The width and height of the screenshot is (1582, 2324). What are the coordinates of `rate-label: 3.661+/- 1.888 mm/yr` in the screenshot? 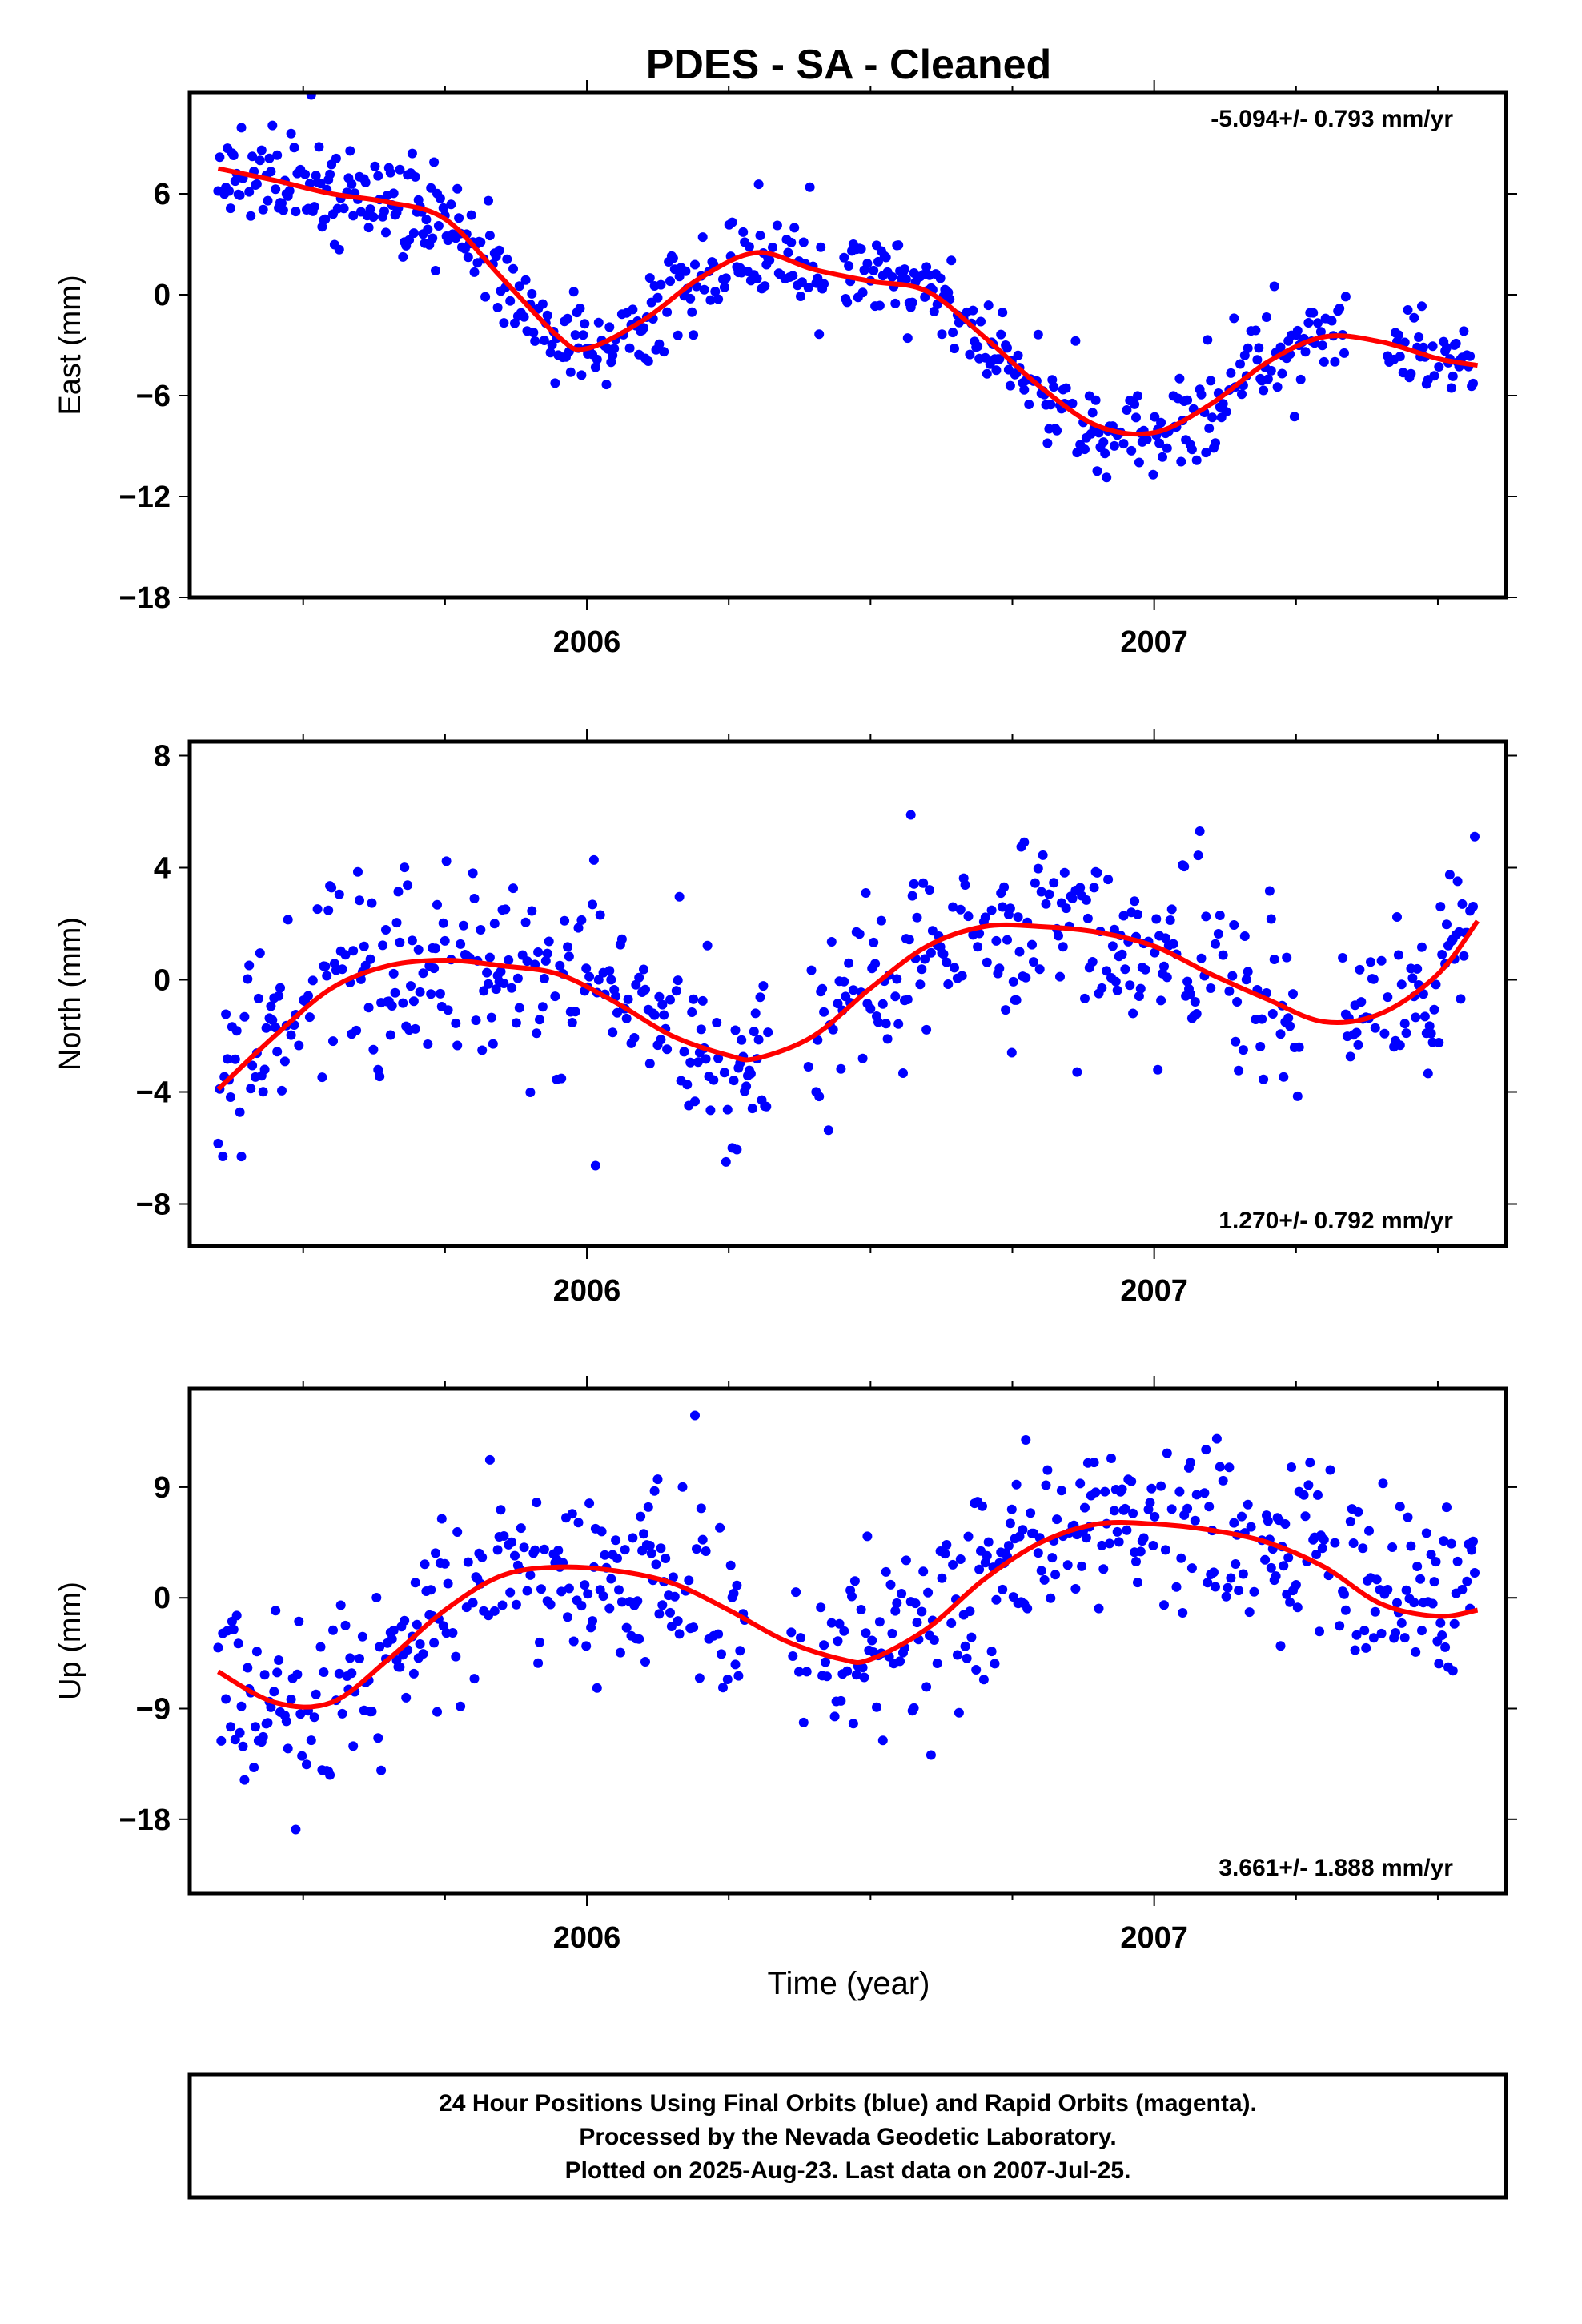 It's located at (1336, 1868).